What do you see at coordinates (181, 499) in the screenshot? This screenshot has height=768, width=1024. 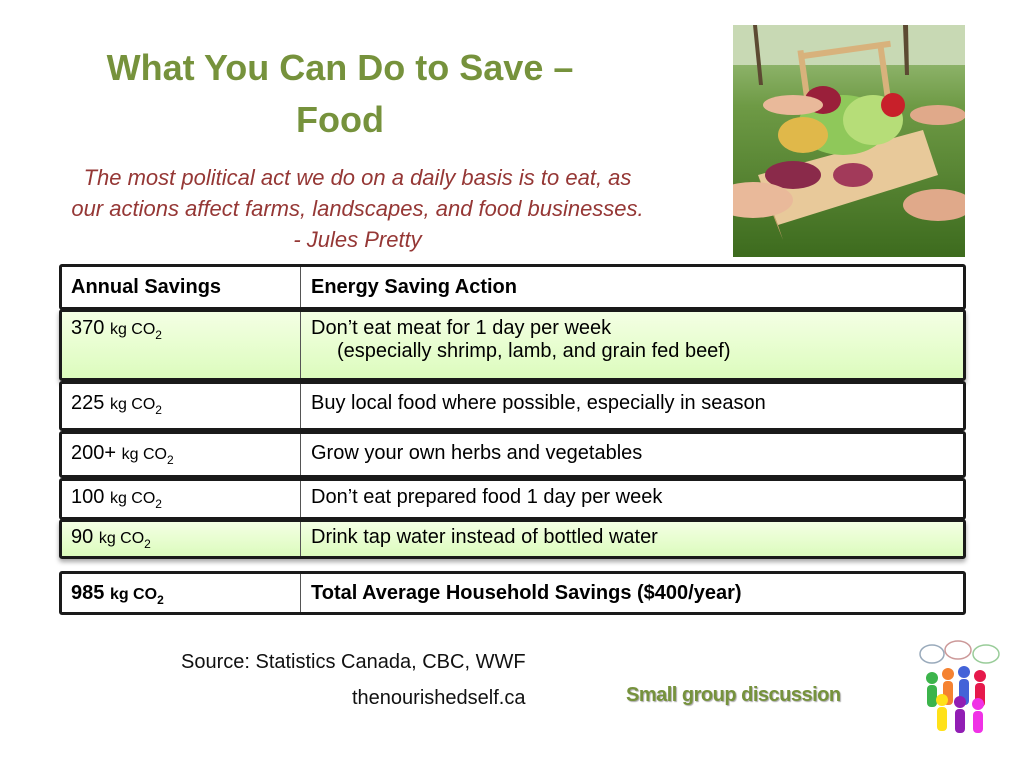 I see `savings-cell: 100 kg CO2` at bounding box center [181, 499].